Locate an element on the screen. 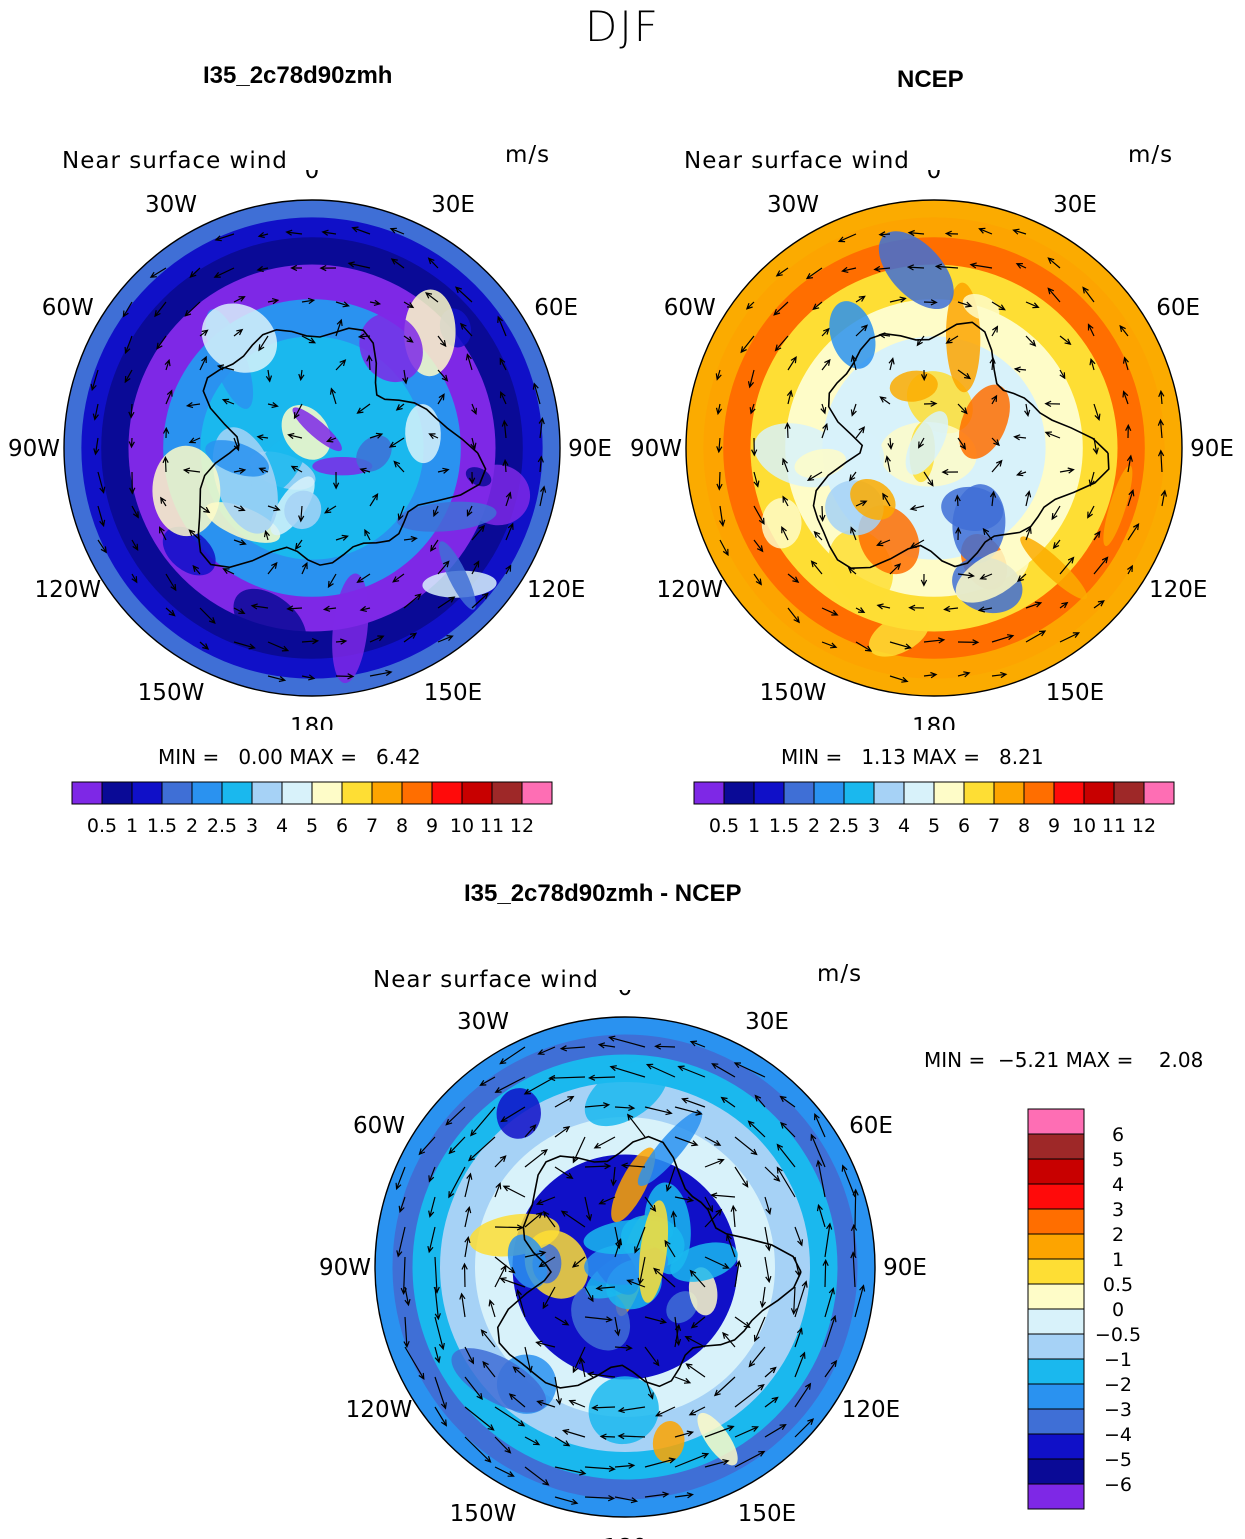 The height and width of the screenshot is (1539, 1245). colorbar-tick-label: 2 is located at coordinates (1118, 1235).